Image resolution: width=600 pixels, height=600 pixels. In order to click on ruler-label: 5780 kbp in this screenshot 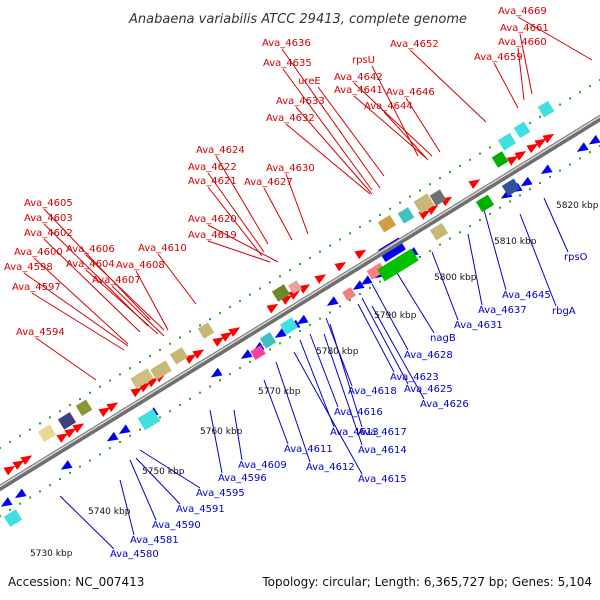, I will do `click(337, 352)`.